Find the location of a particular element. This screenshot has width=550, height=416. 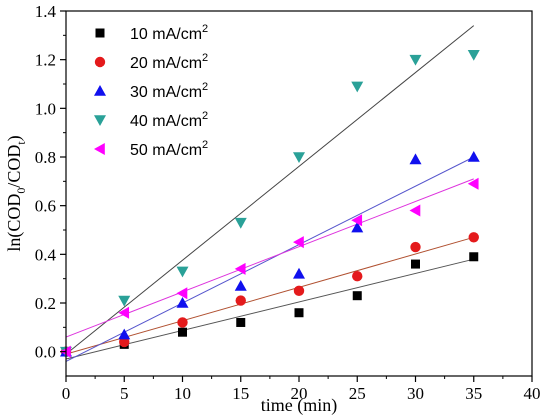

x-tick-label: 35 is located at coordinates (473, 393).